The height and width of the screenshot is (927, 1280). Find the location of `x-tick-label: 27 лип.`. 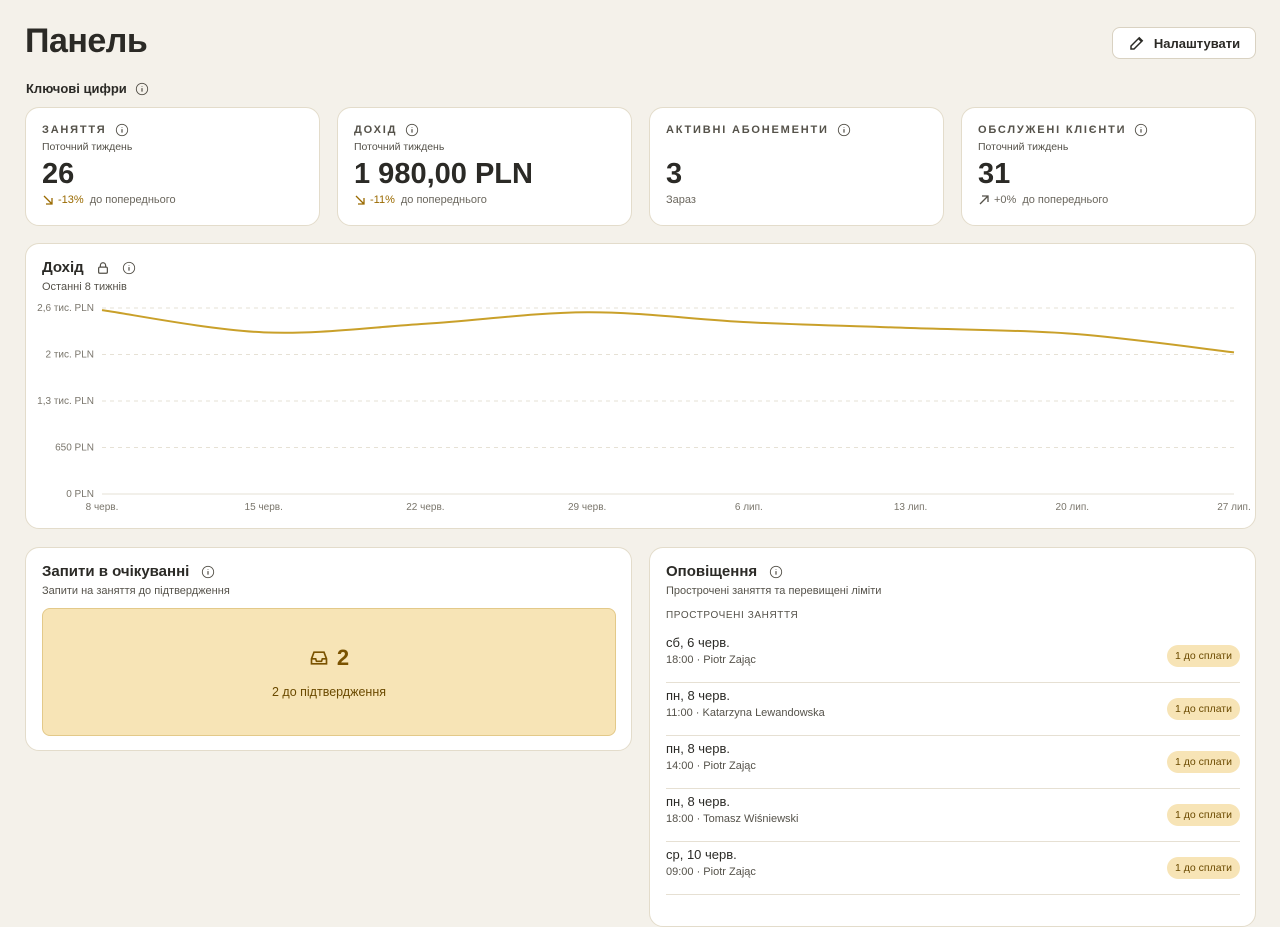

x-tick-label: 27 лип. is located at coordinates (1234, 507).